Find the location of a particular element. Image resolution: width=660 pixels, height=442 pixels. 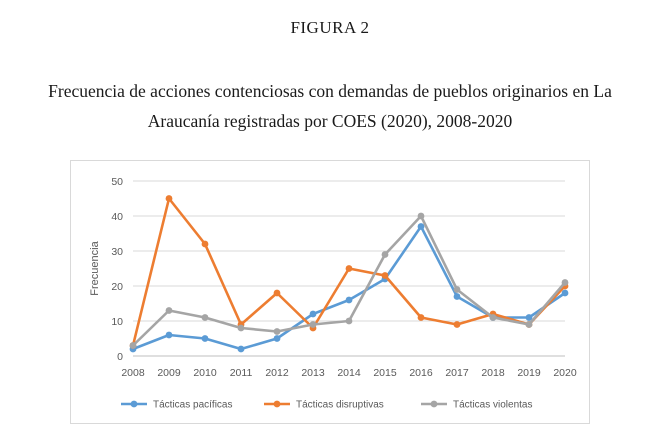

series-3-point-2008 is located at coordinates (133, 345).